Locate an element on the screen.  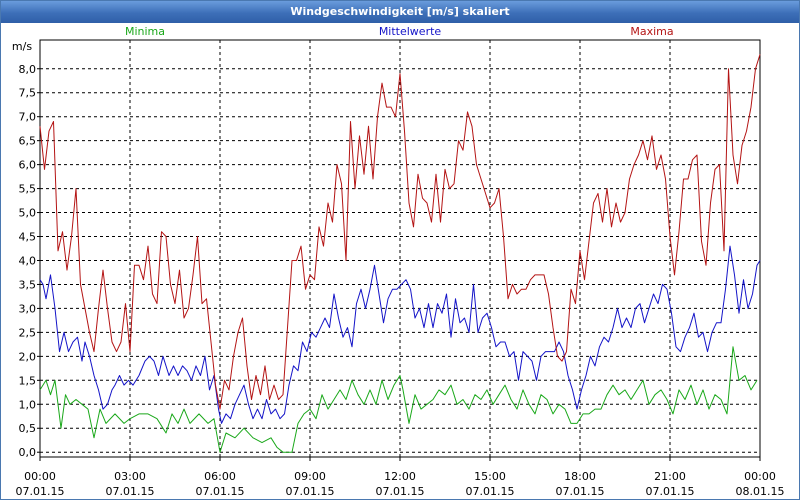
y-tick-label: 3,0 is located at coordinates (28, 308).